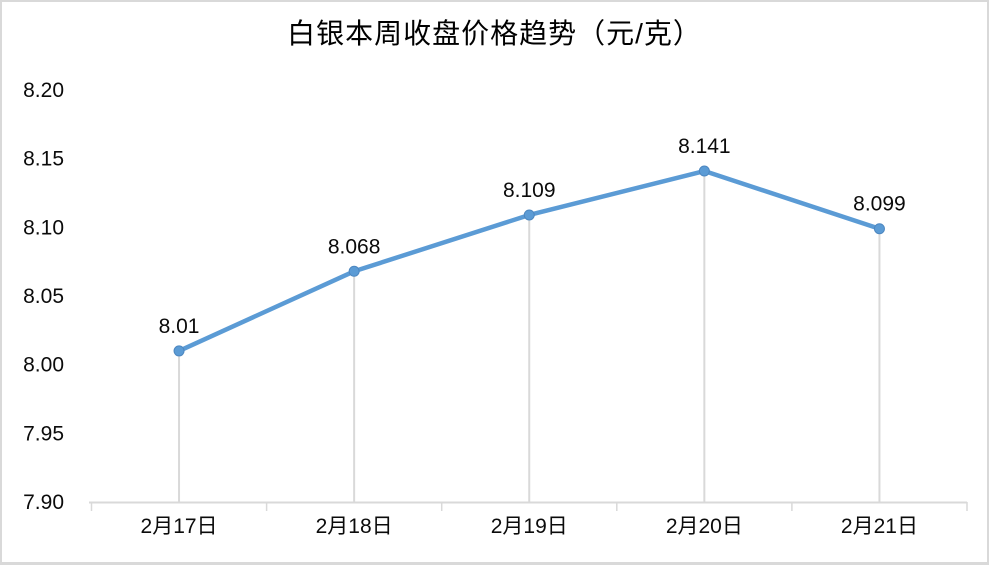  Describe the element at coordinates (704, 146) in the screenshot. I see `data-point-label: 8.141` at that location.